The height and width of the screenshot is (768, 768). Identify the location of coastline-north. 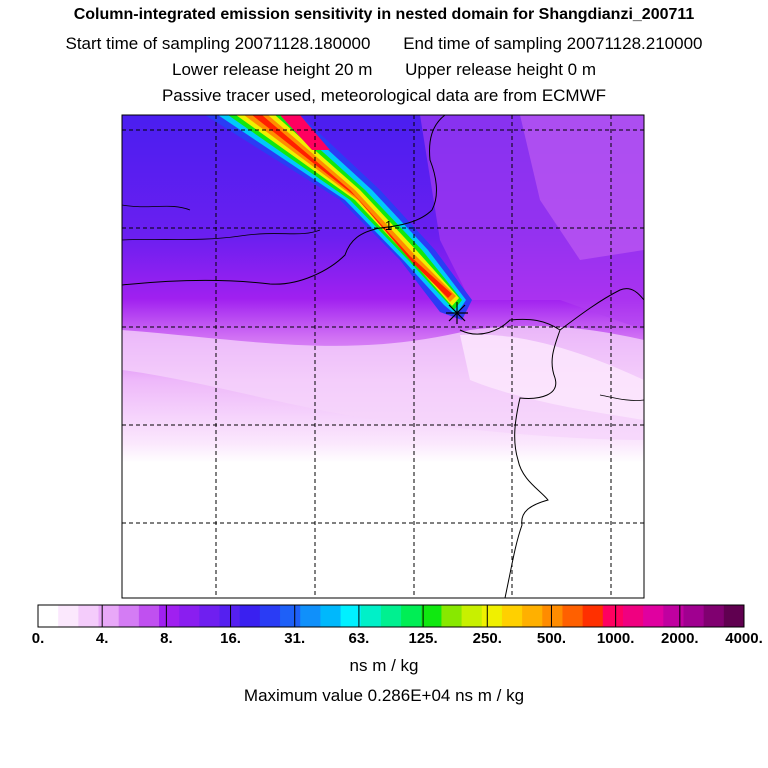
(284, 200).